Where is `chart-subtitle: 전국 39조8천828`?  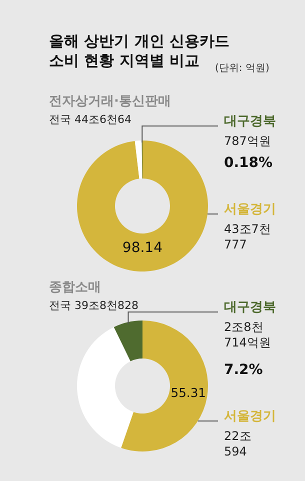 chart-subtitle: 전국 39조8천828 is located at coordinates (93, 305).